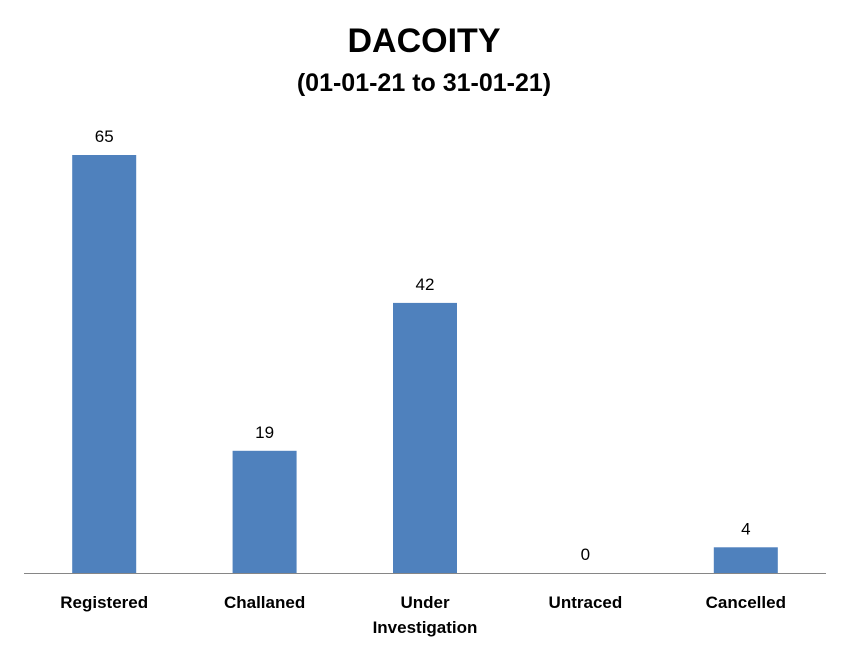  Describe the element at coordinates (264, 432) in the screenshot. I see `data-label-1: 19` at that location.